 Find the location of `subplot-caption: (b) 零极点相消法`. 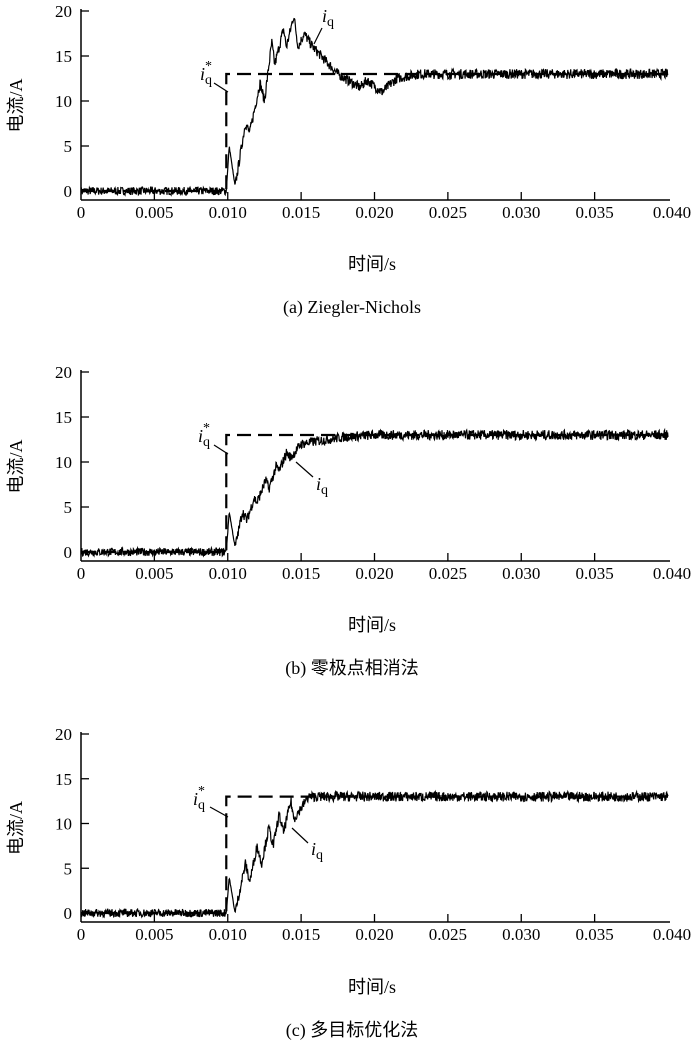

subplot-caption: (b) 零极点相消法 is located at coordinates (352, 668).